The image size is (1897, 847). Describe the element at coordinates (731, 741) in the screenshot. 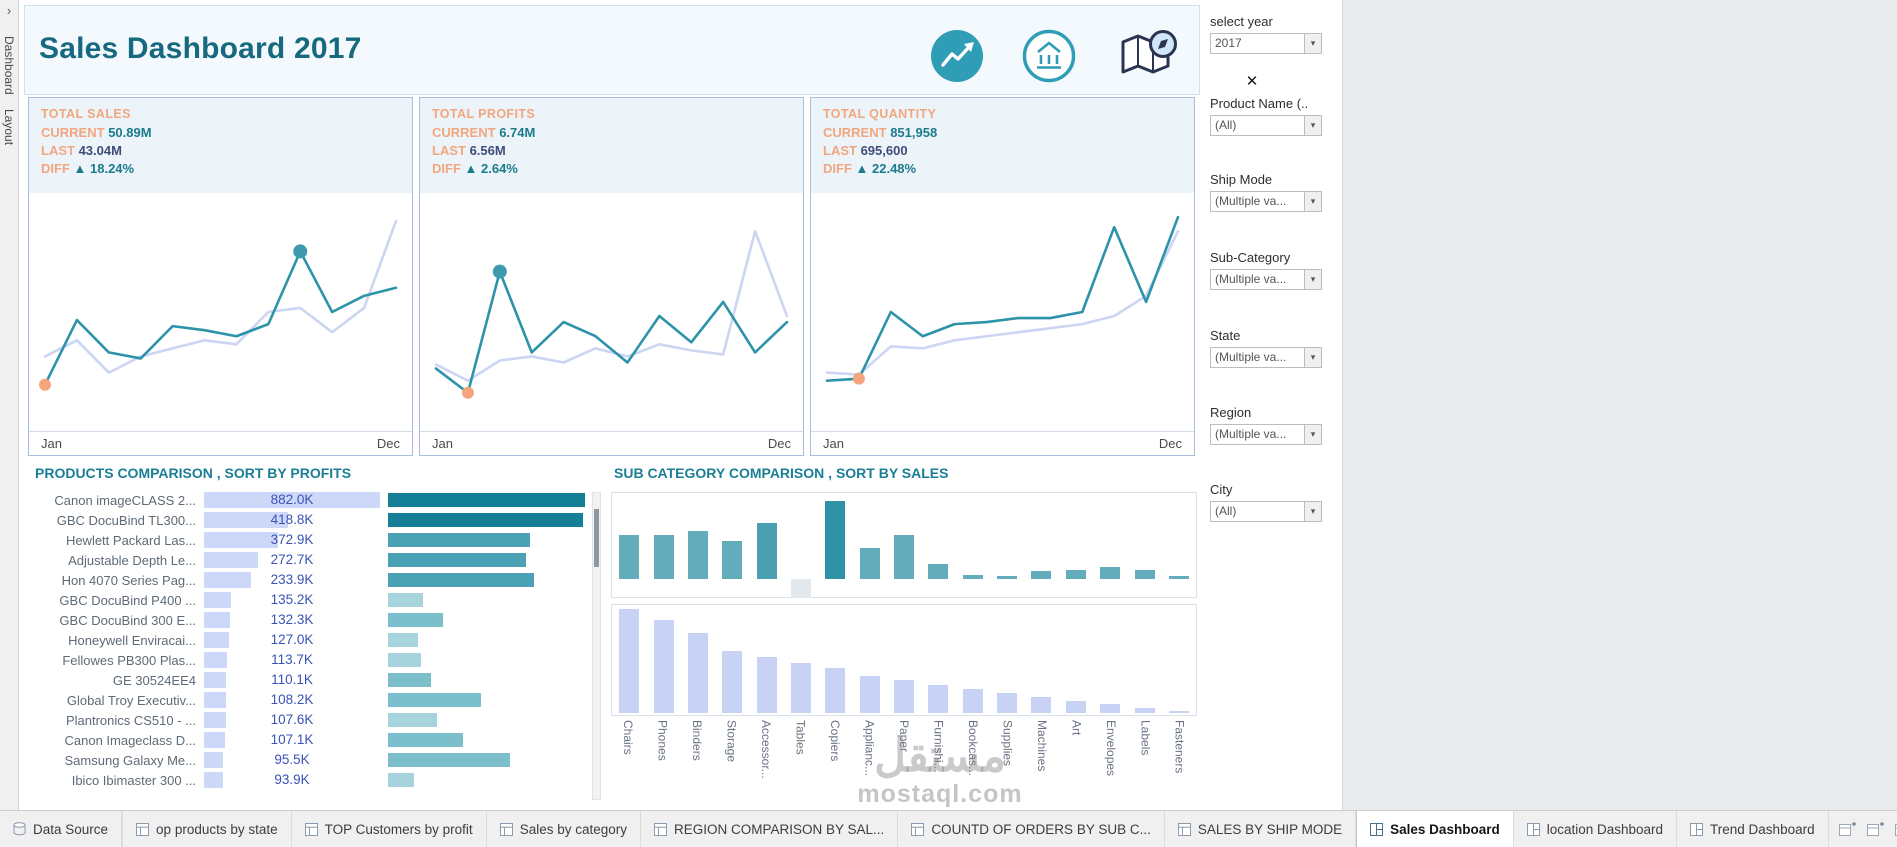

I see `subcat-label: Storage` at that location.